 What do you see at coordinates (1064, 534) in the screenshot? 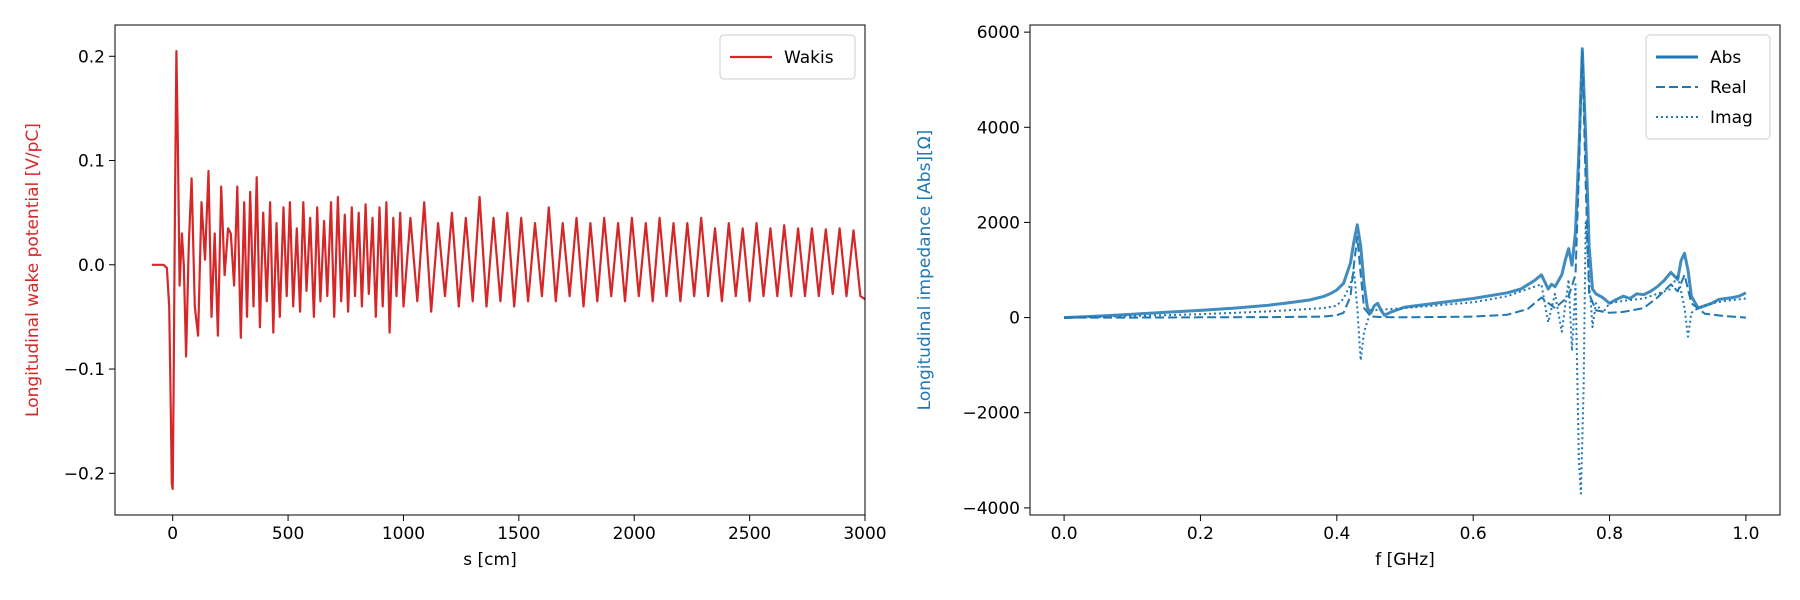
I see `x-tick-label: 0.0` at bounding box center [1064, 534].